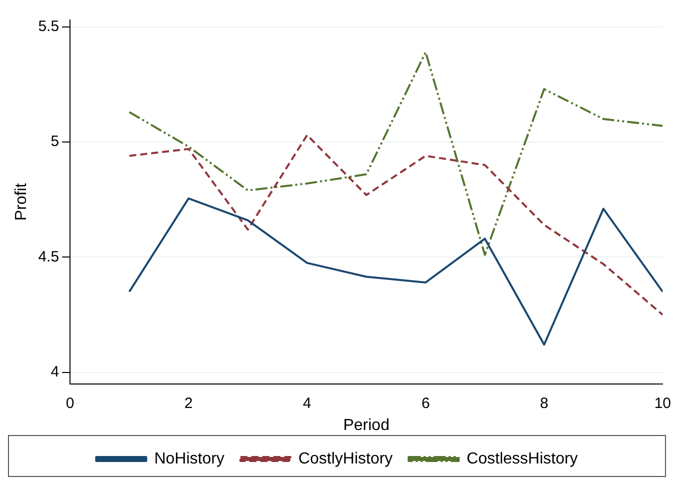 The image size is (682, 485). What do you see at coordinates (189, 459) in the screenshot?
I see `legend-label: NoHistory` at bounding box center [189, 459].